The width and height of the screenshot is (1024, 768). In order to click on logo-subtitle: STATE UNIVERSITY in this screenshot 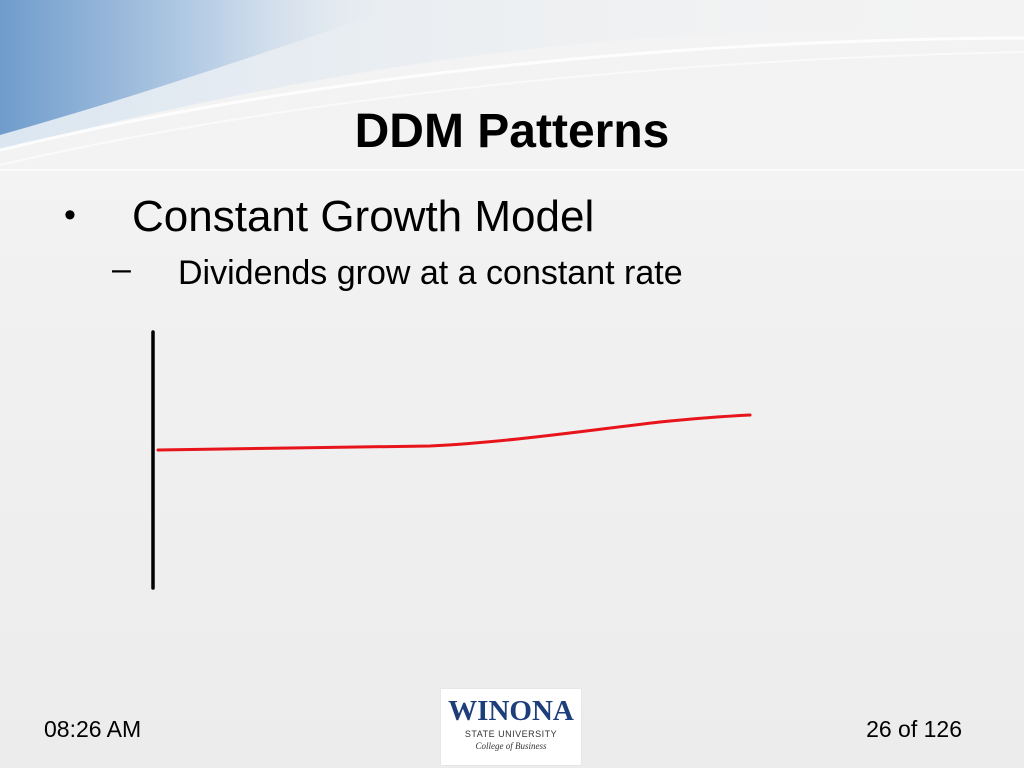, I will do `click(511, 734)`.